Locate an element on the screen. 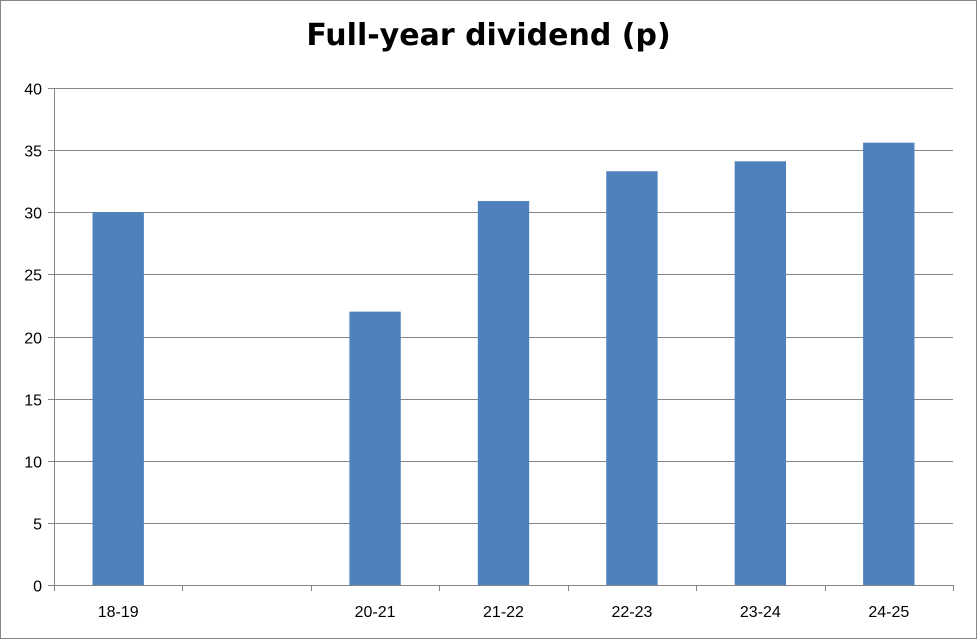  x-tick-label-2: 20-21 is located at coordinates (375, 612).